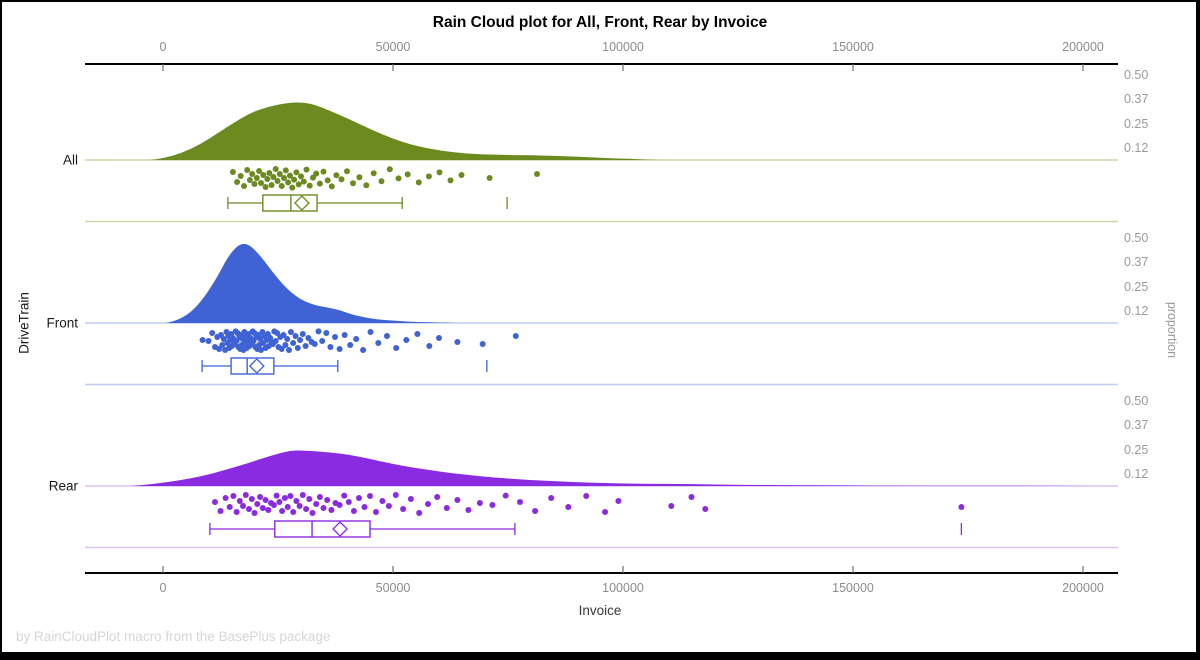 The image size is (1200, 660). I want to click on x-tick-label: 200000, so click(1083, 47).